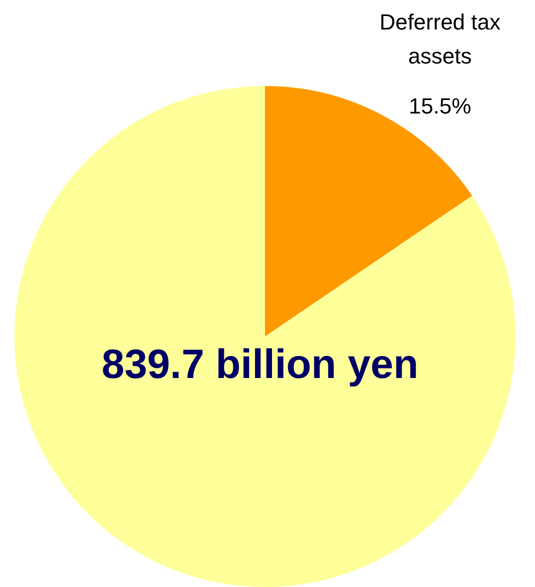 The image size is (535, 587). What do you see at coordinates (260, 363) in the screenshot?
I see `text: 839.7 billion yen` at bounding box center [260, 363].